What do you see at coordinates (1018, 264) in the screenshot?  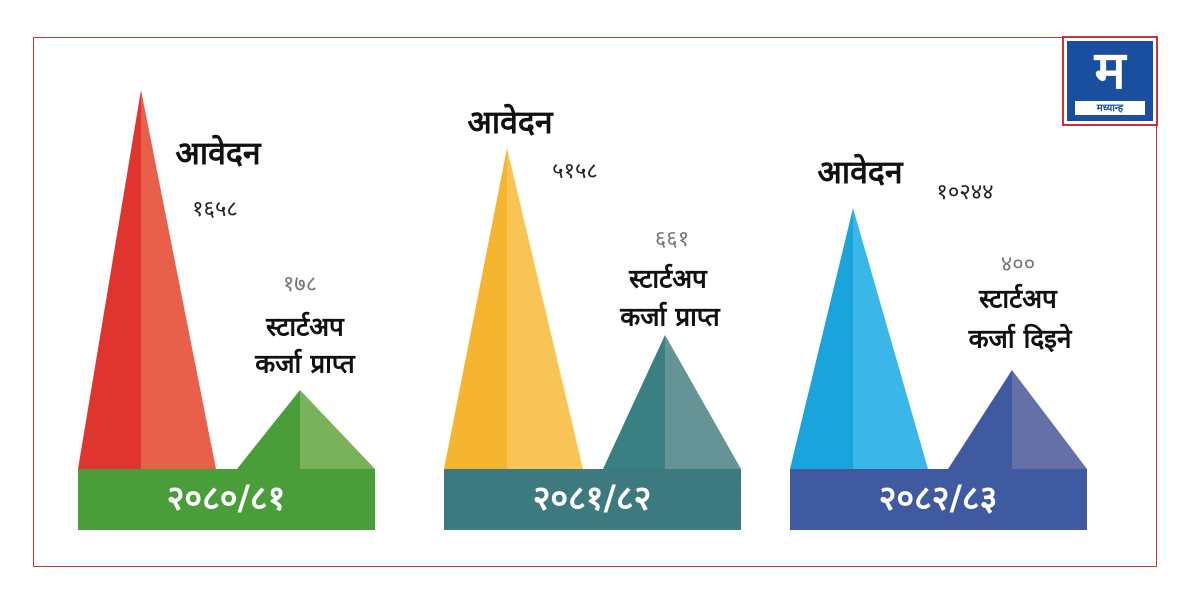 I see `startups: ४००` at bounding box center [1018, 264].